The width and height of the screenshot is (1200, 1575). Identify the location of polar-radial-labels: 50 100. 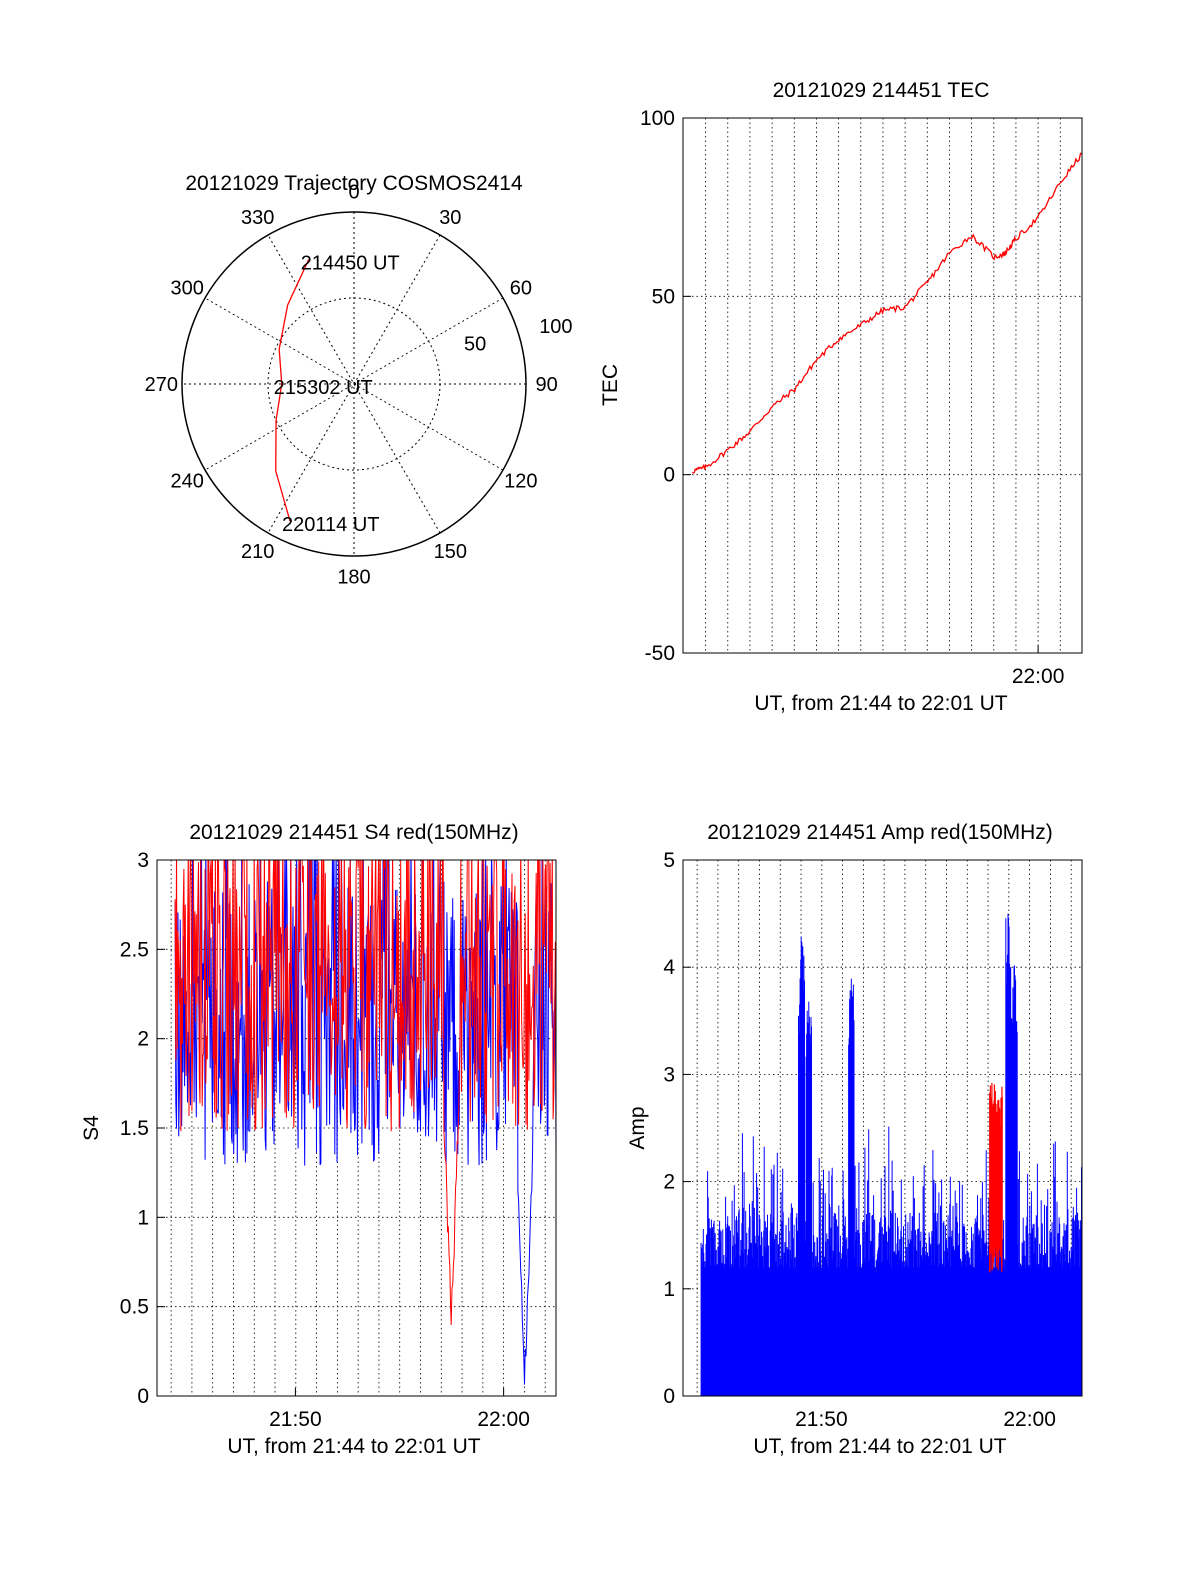
(518, 335).